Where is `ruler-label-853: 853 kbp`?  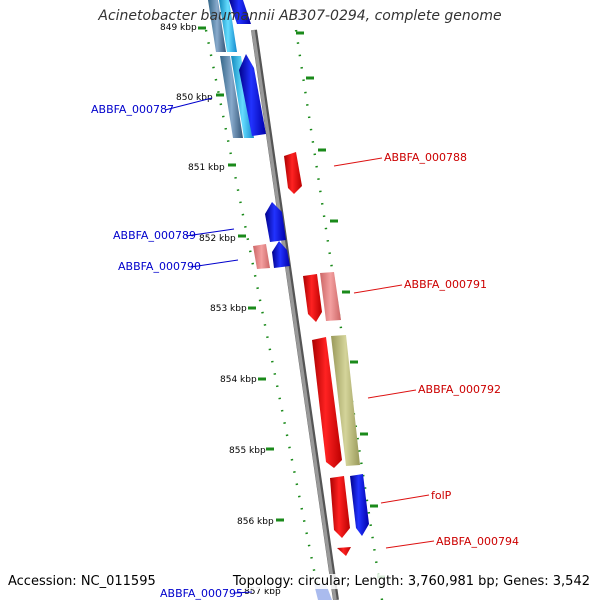
ruler-label-853: 853 kbp is located at coordinates (228, 309).